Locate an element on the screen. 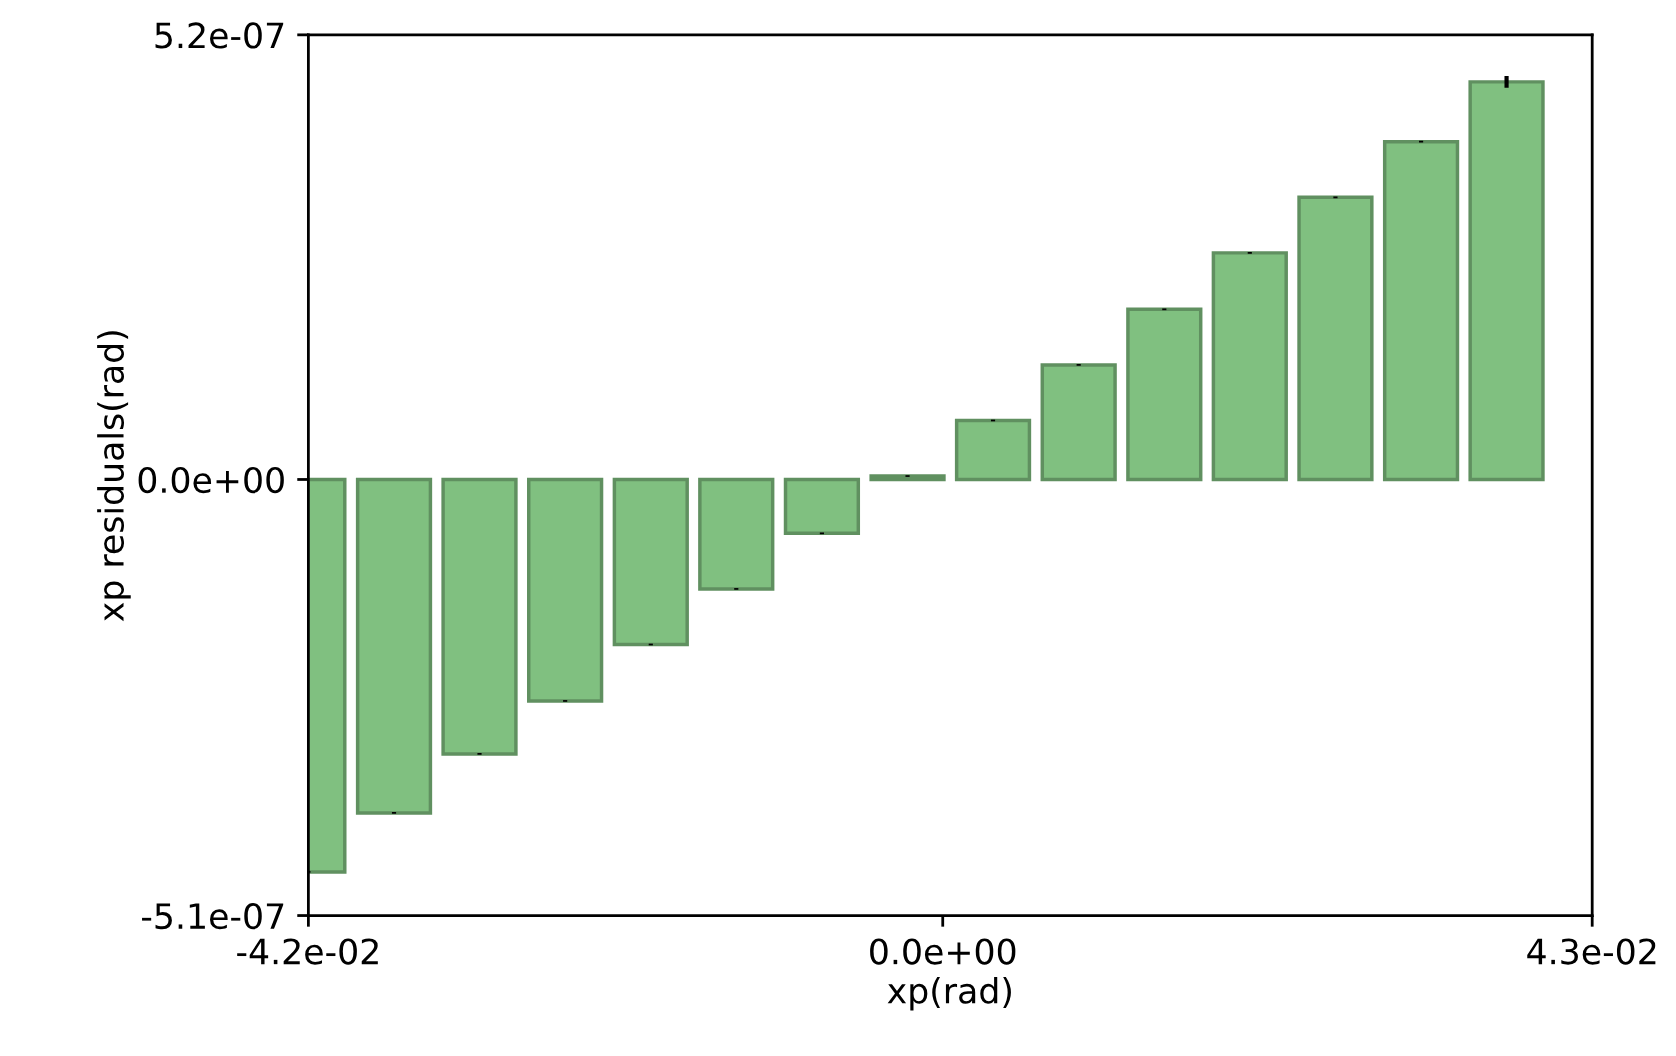 The image size is (1676, 1056). x-tick-label: -4.2e-02 is located at coordinates (307, 951).